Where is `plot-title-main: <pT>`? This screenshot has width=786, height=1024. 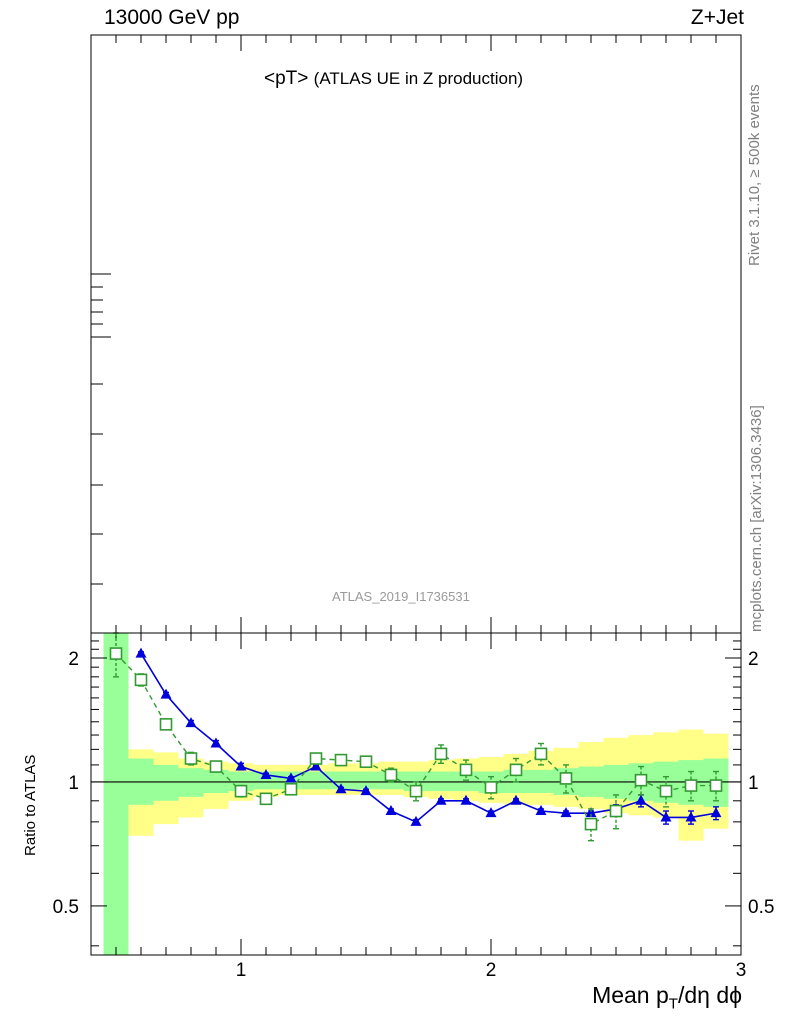
plot-title-main: <pT> is located at coordinates (286, 78).